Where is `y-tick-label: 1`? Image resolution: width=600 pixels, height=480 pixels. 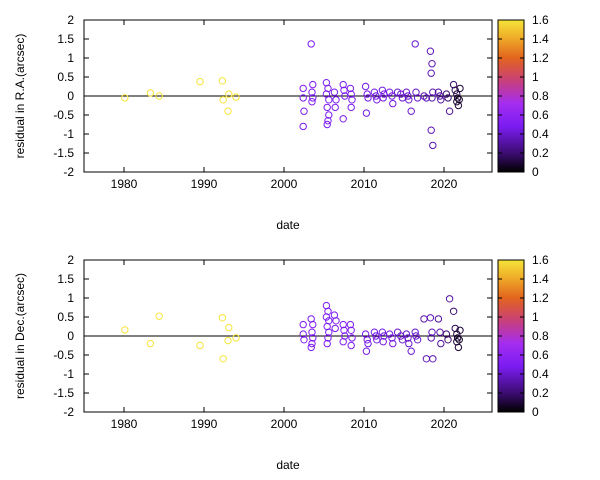 y-tick-label: 1 is located at coordinates (70, 298).